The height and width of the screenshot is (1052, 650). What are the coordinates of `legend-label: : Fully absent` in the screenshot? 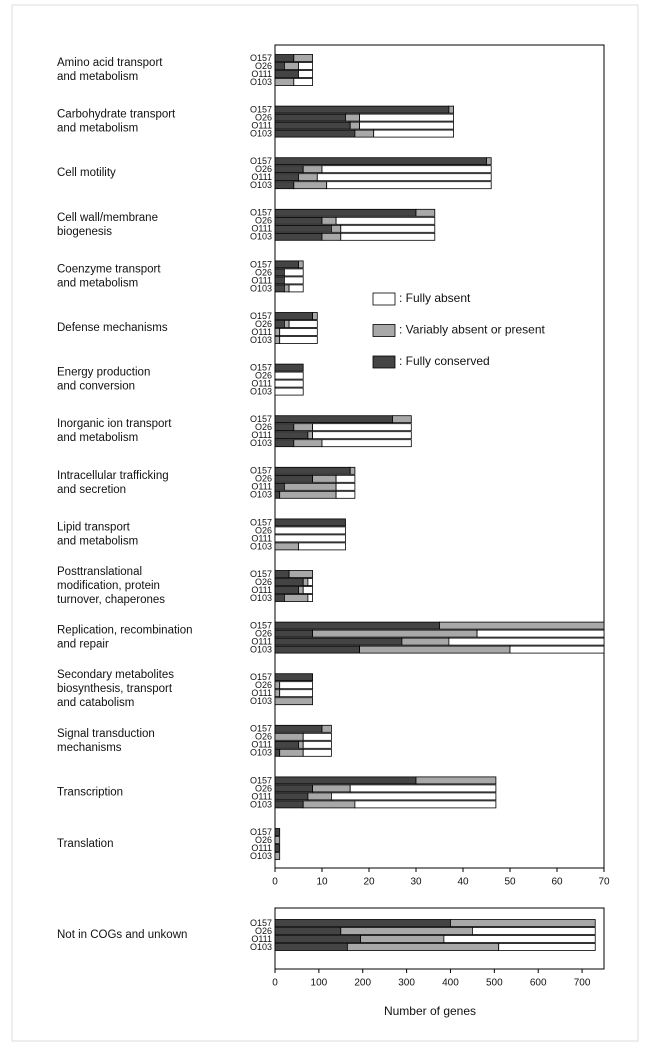 It's located at (435, 298).